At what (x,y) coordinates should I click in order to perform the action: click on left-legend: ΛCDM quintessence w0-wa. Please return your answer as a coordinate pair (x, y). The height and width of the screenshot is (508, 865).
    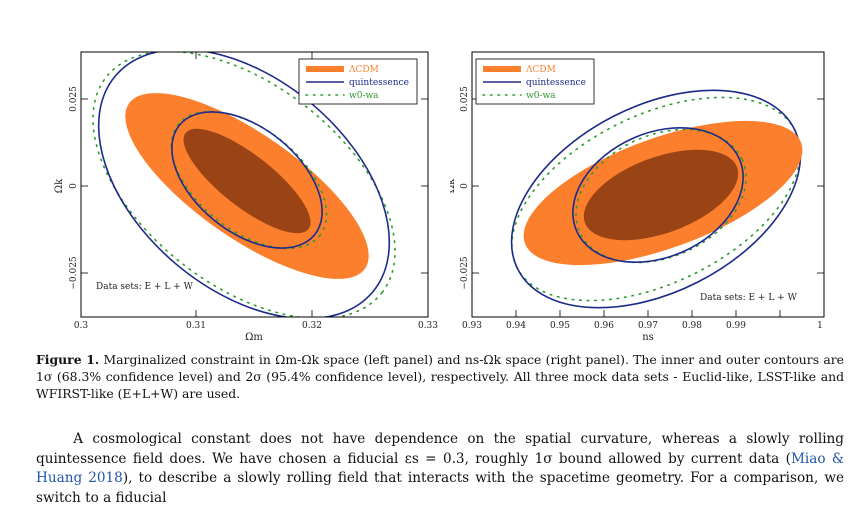
    Looking at the image, I should click on (358, 81).